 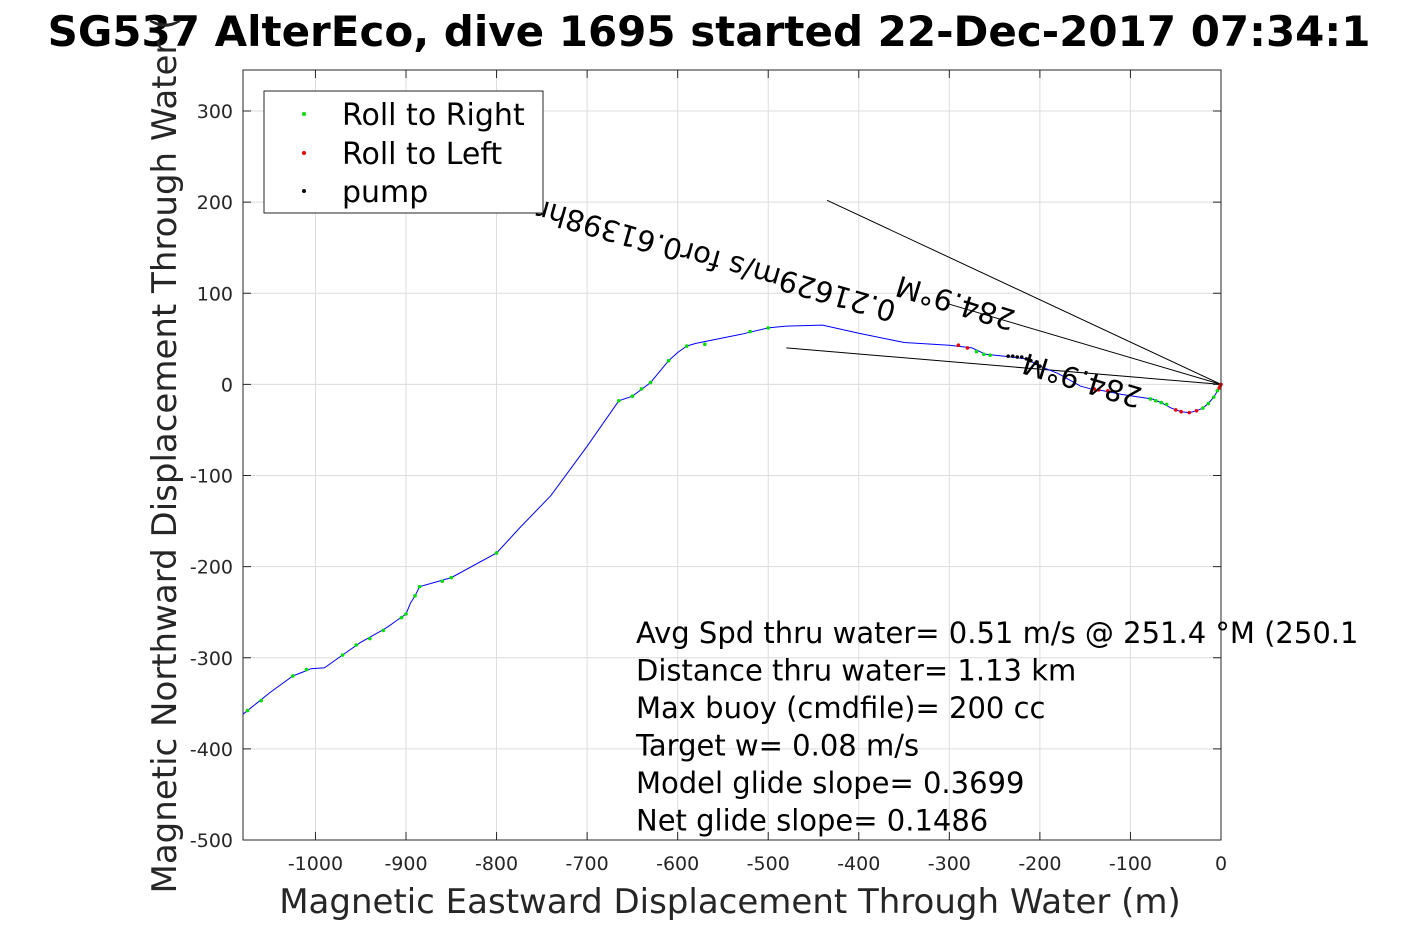 I want to click on legend-label-roll-left: Roll to Left, so click(x=422, y=154).